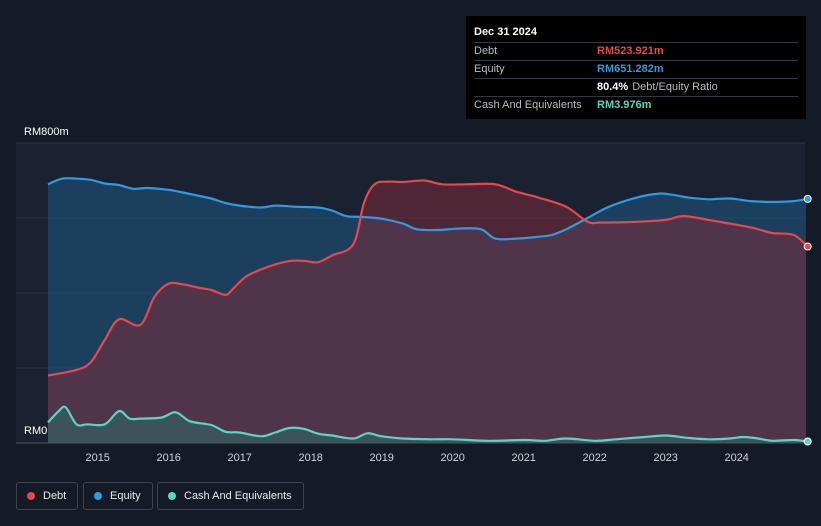  I want to click on debt-dot-icon, so click(31, 496).